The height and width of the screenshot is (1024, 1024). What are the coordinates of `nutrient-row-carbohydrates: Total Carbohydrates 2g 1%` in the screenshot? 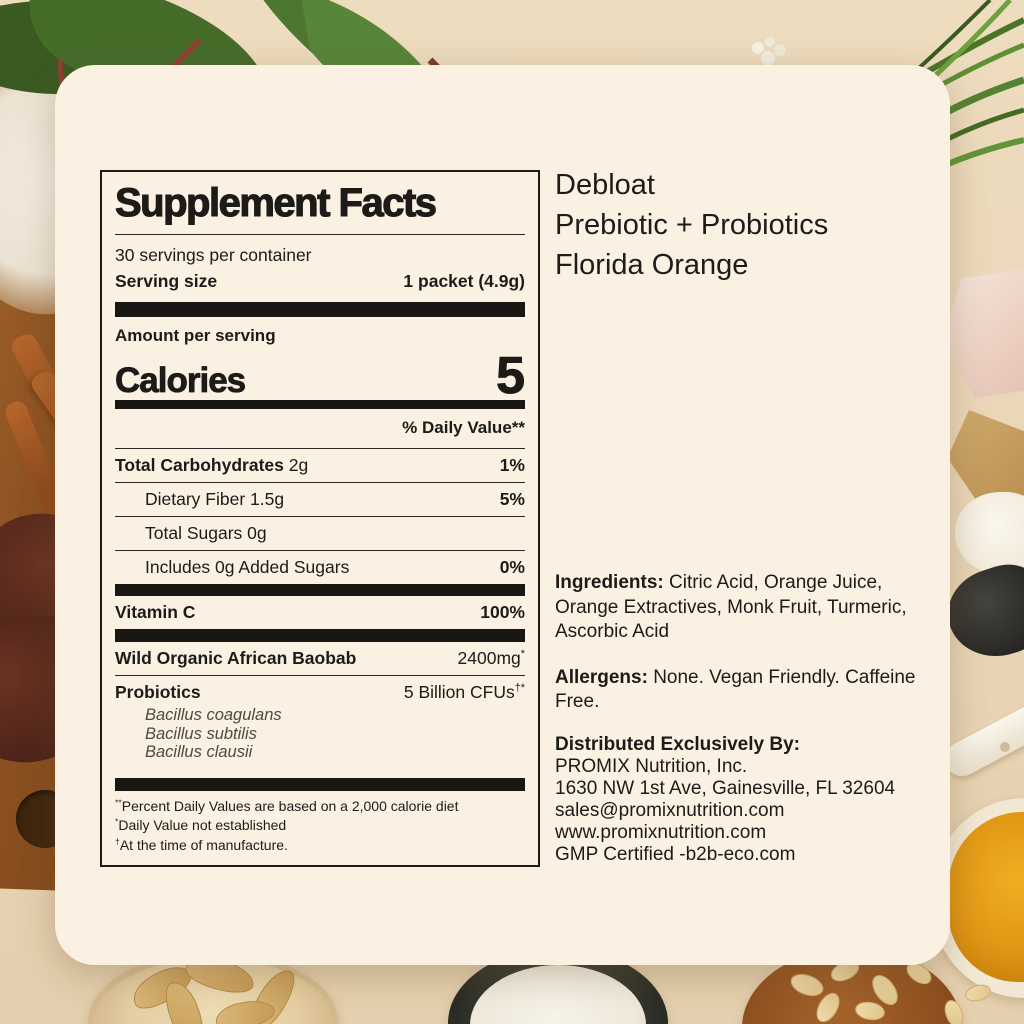 It's located at (320, 465).